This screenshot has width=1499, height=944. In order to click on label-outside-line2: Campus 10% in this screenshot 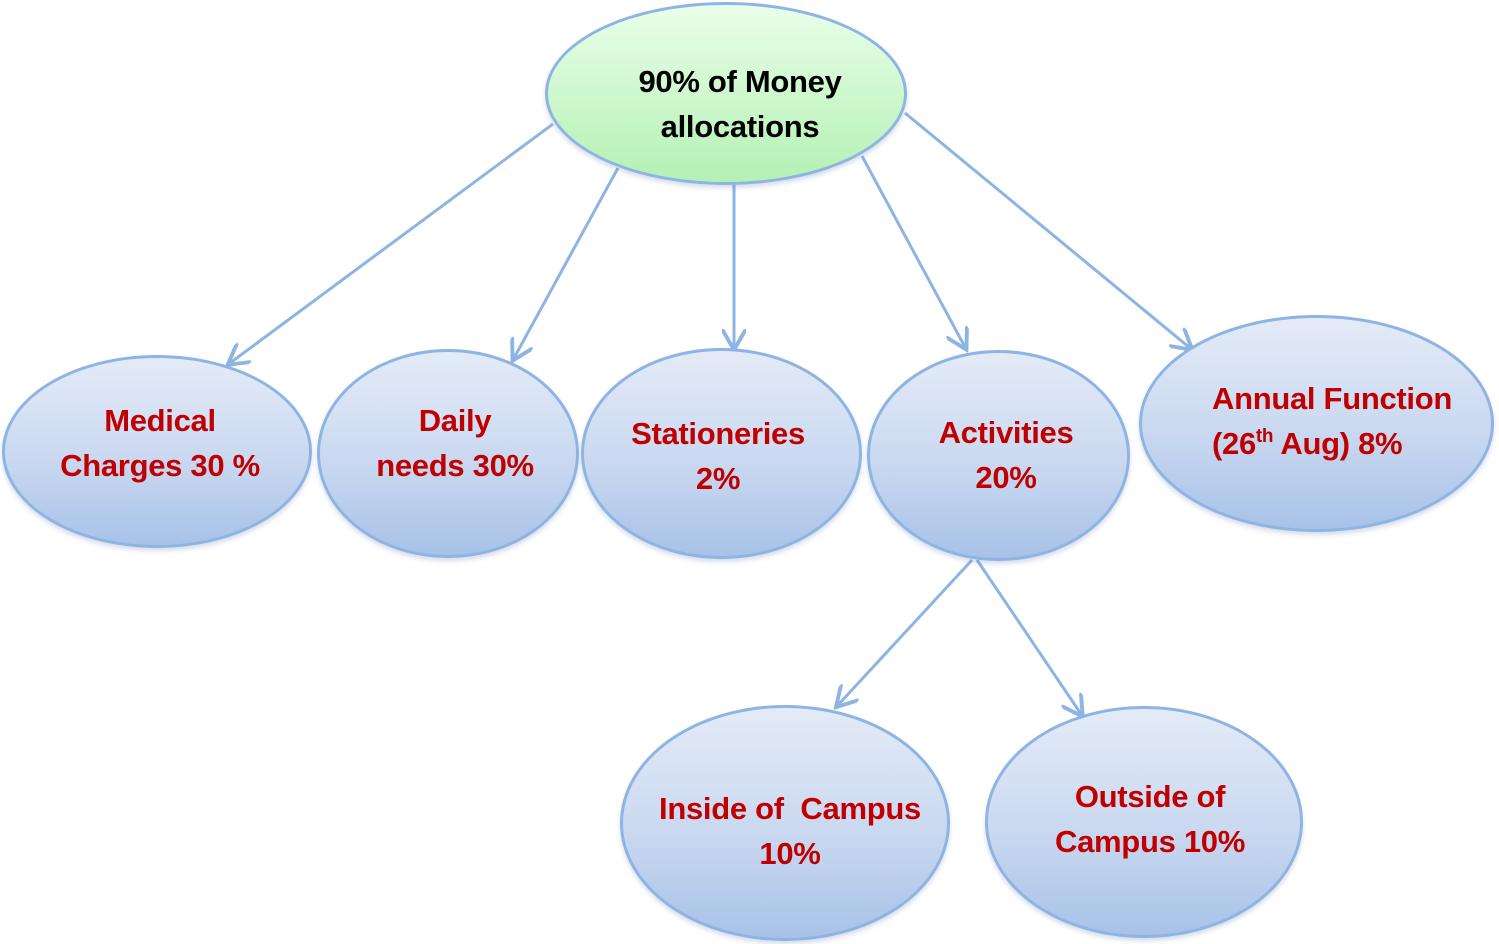, I will do `click(1150, 841)`.